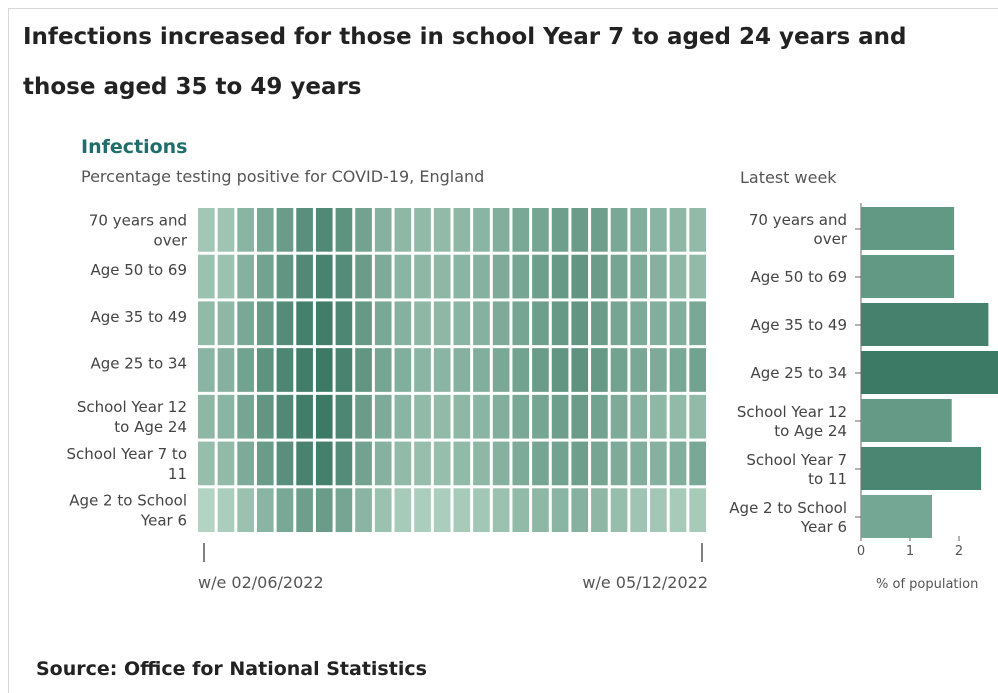 The height and width of the screenshot is (693, 998). Describe the element at coordinates (261, 582) in the screenshot. I see `x-tick-label: w/e 02/06/2022` at that location.